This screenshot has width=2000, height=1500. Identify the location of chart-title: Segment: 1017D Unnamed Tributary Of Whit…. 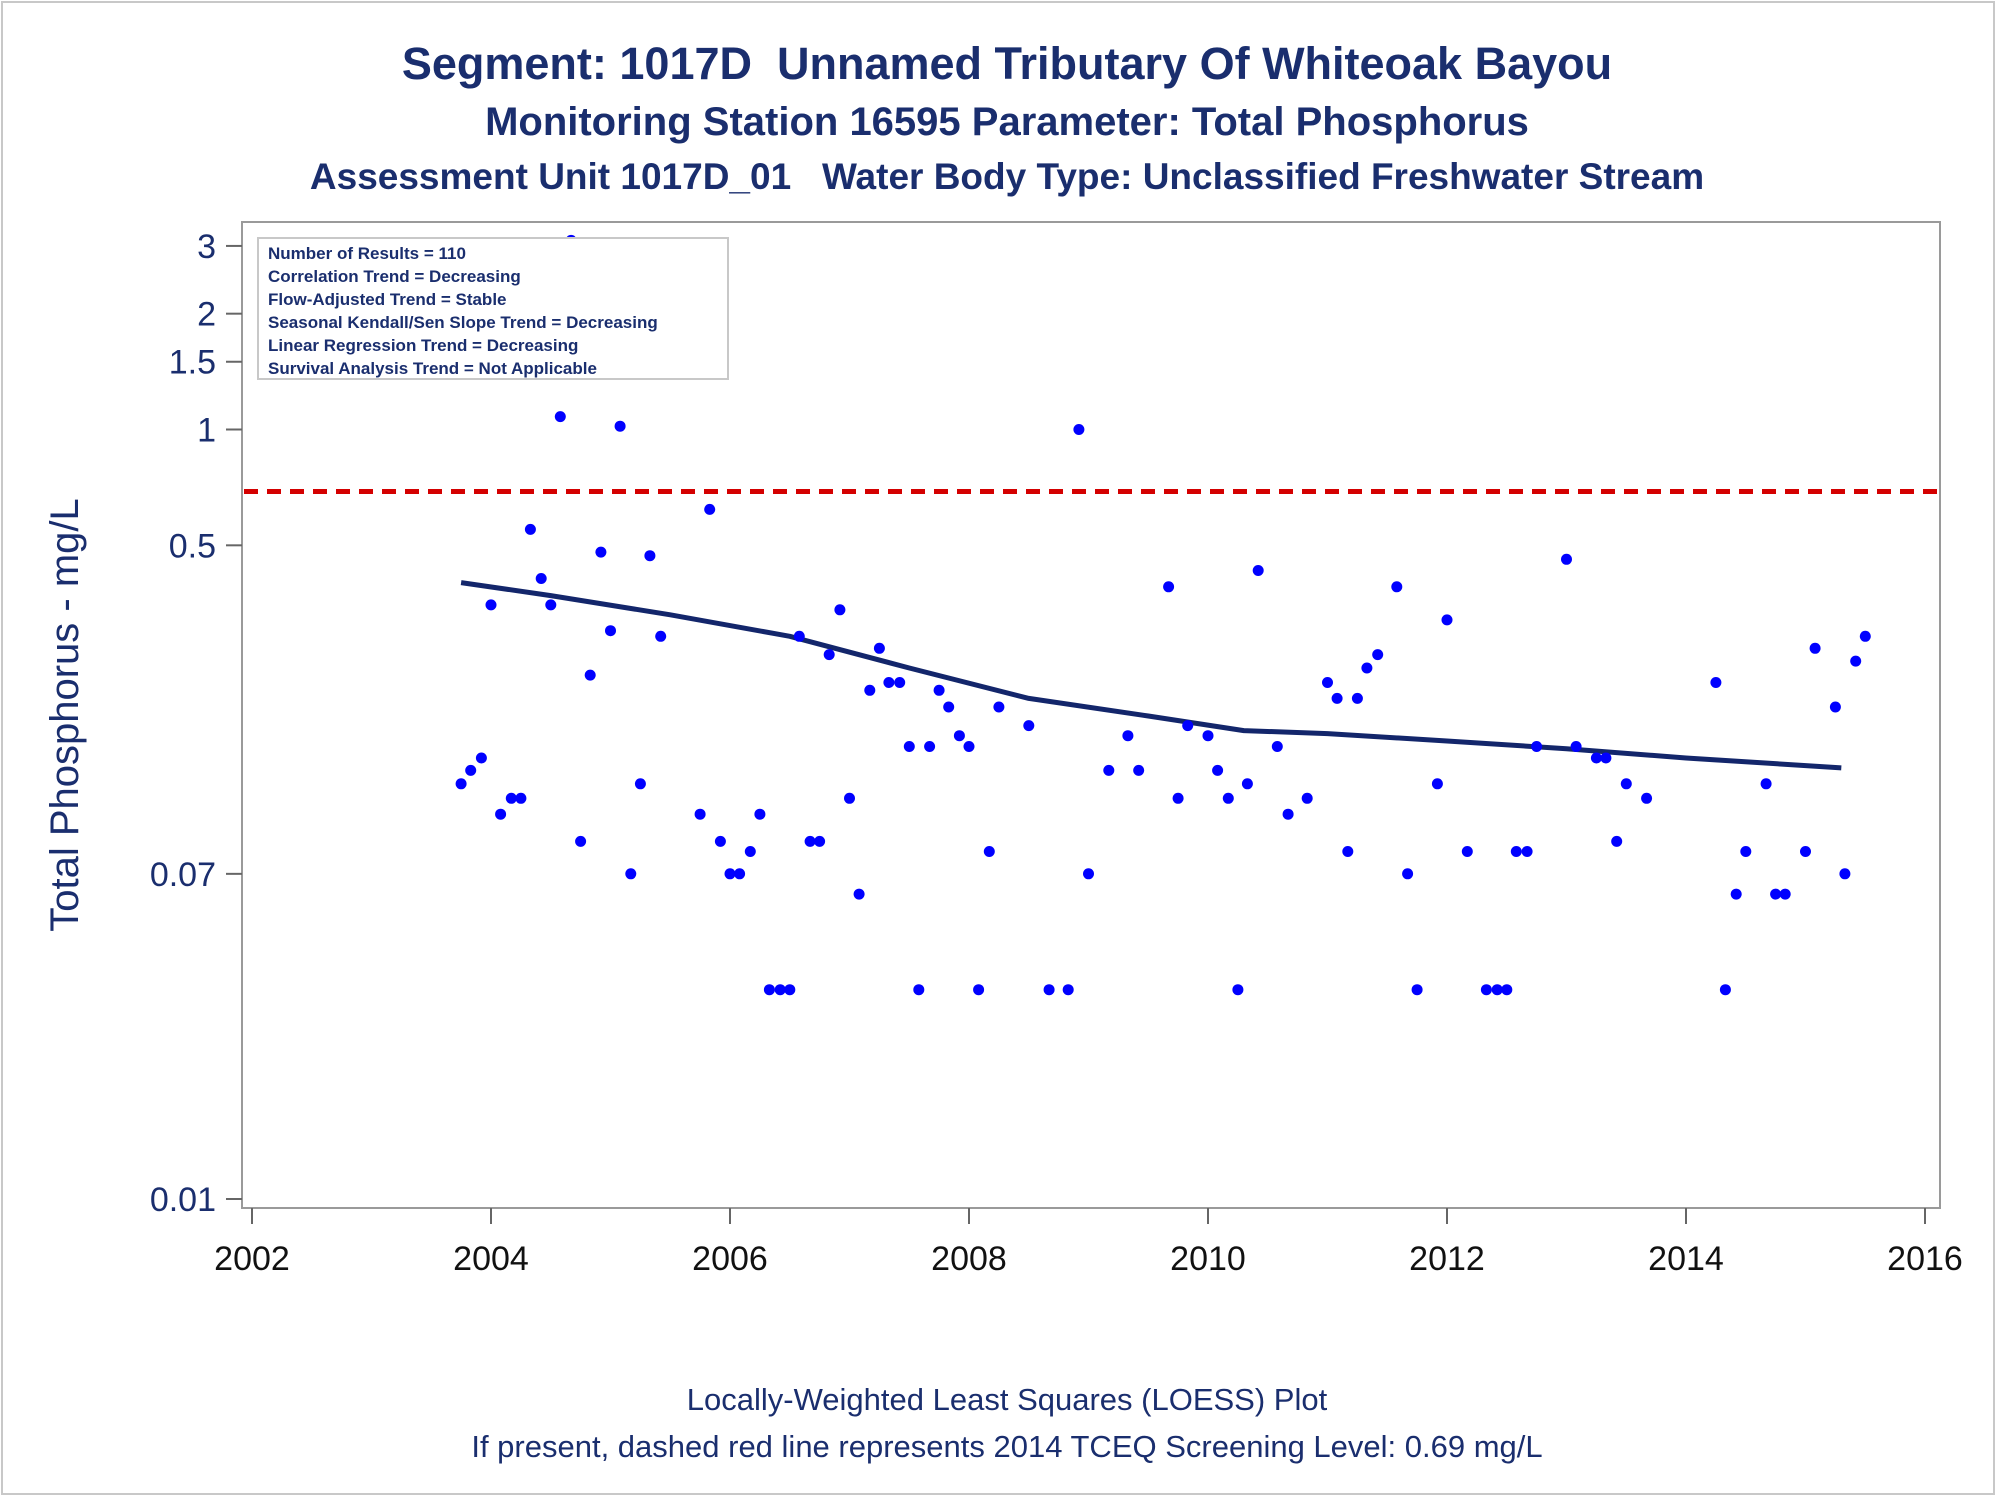
(1007, 63).